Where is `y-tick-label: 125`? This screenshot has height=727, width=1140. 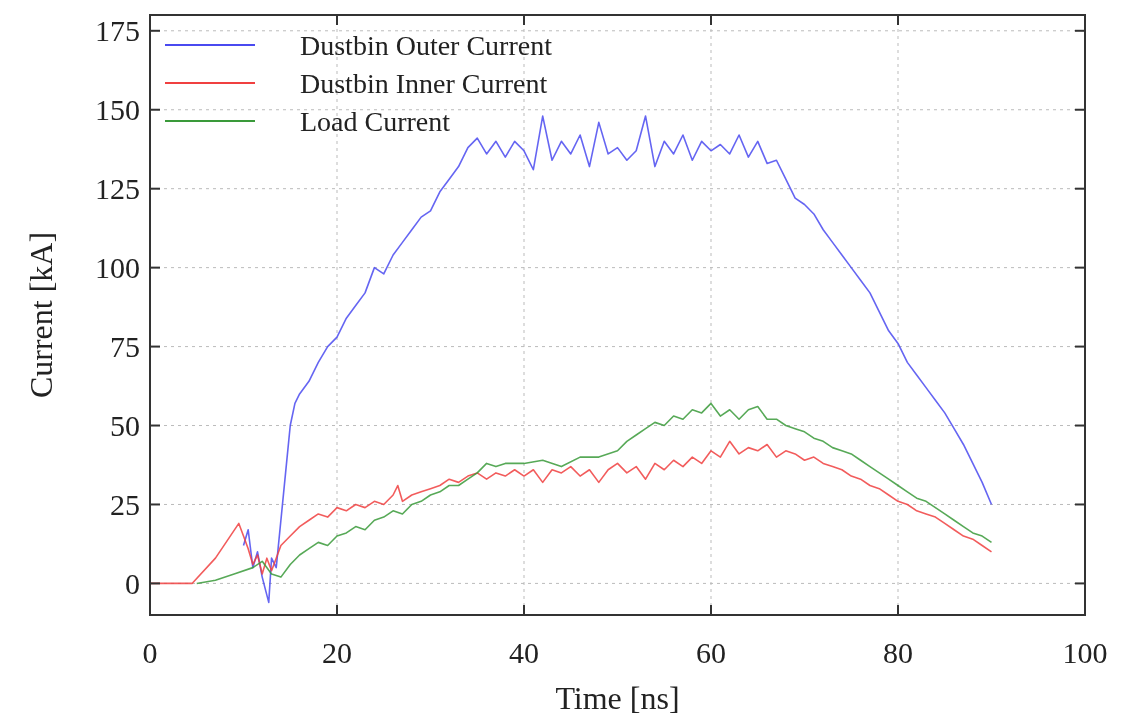
y-tick-label: 125 is located at coordinates (117, 189).